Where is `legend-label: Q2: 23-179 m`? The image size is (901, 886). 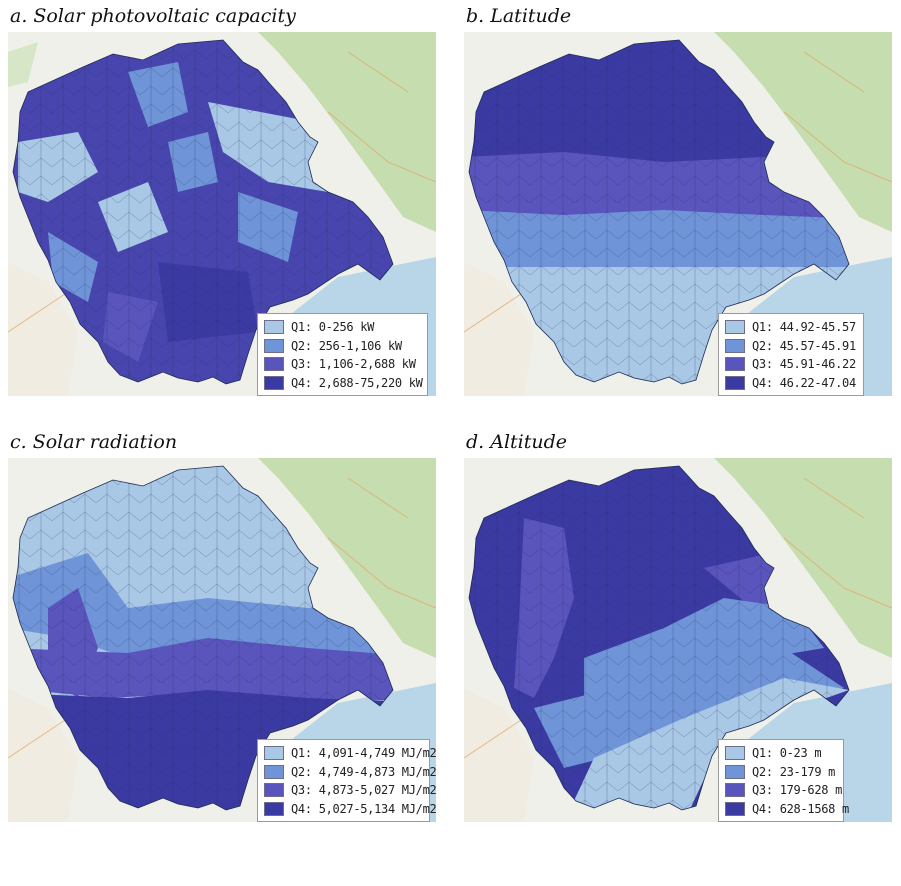
legend-label: Q2: 23-179 m is located at coordinates (794, 771).